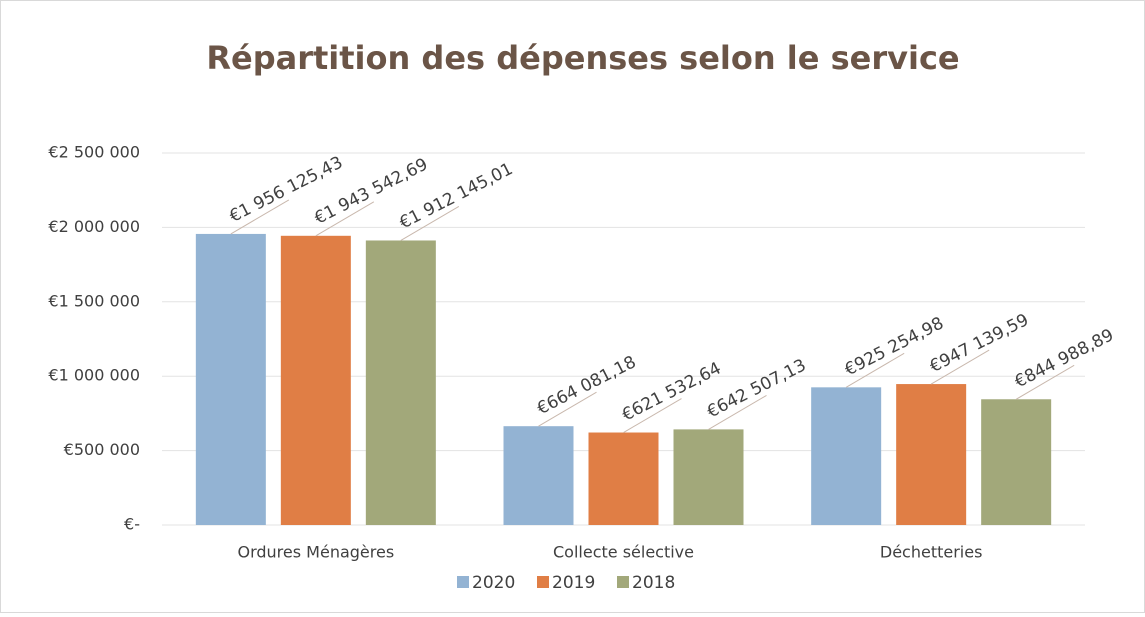 The width and height of the screenshot is (1145, 617). Describe the element at coordinates (623, 552) in the screenshot. I see `x-tick-label: Collecte sélective` at that location.